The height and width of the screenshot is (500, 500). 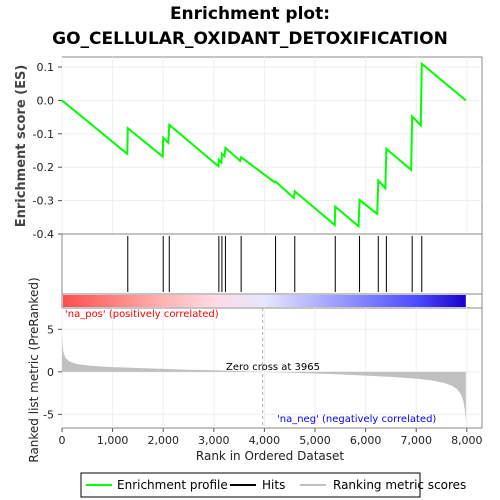 What do you see at coordinates (315, 440) in the screenshot?
I see `x-tick-label: 5,000` at bounding box center [315, 440].